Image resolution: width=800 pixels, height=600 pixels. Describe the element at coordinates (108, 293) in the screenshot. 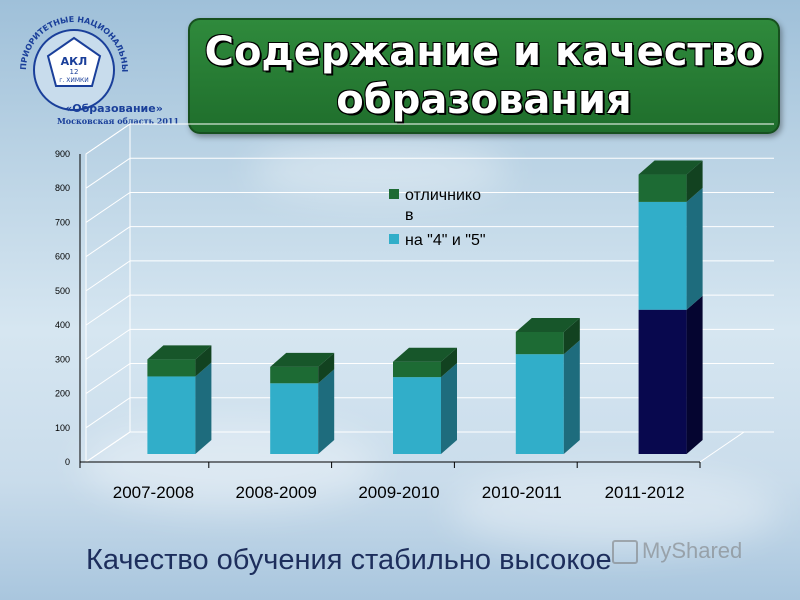

I see `chart-side-wall` at that location.